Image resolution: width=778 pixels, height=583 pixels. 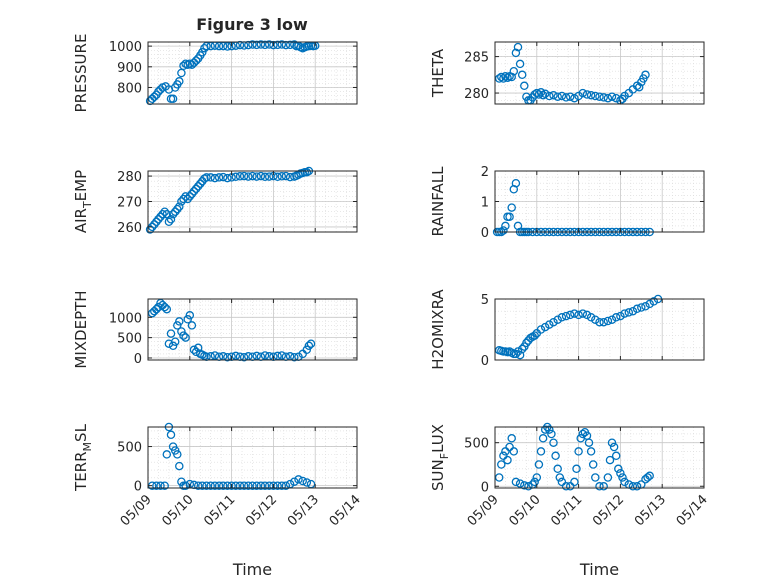 What do you see at coordinates (567, 73) in the screenshot?
I see `panel-theta: 280 285 THETA` at bounding box center [567, 73].